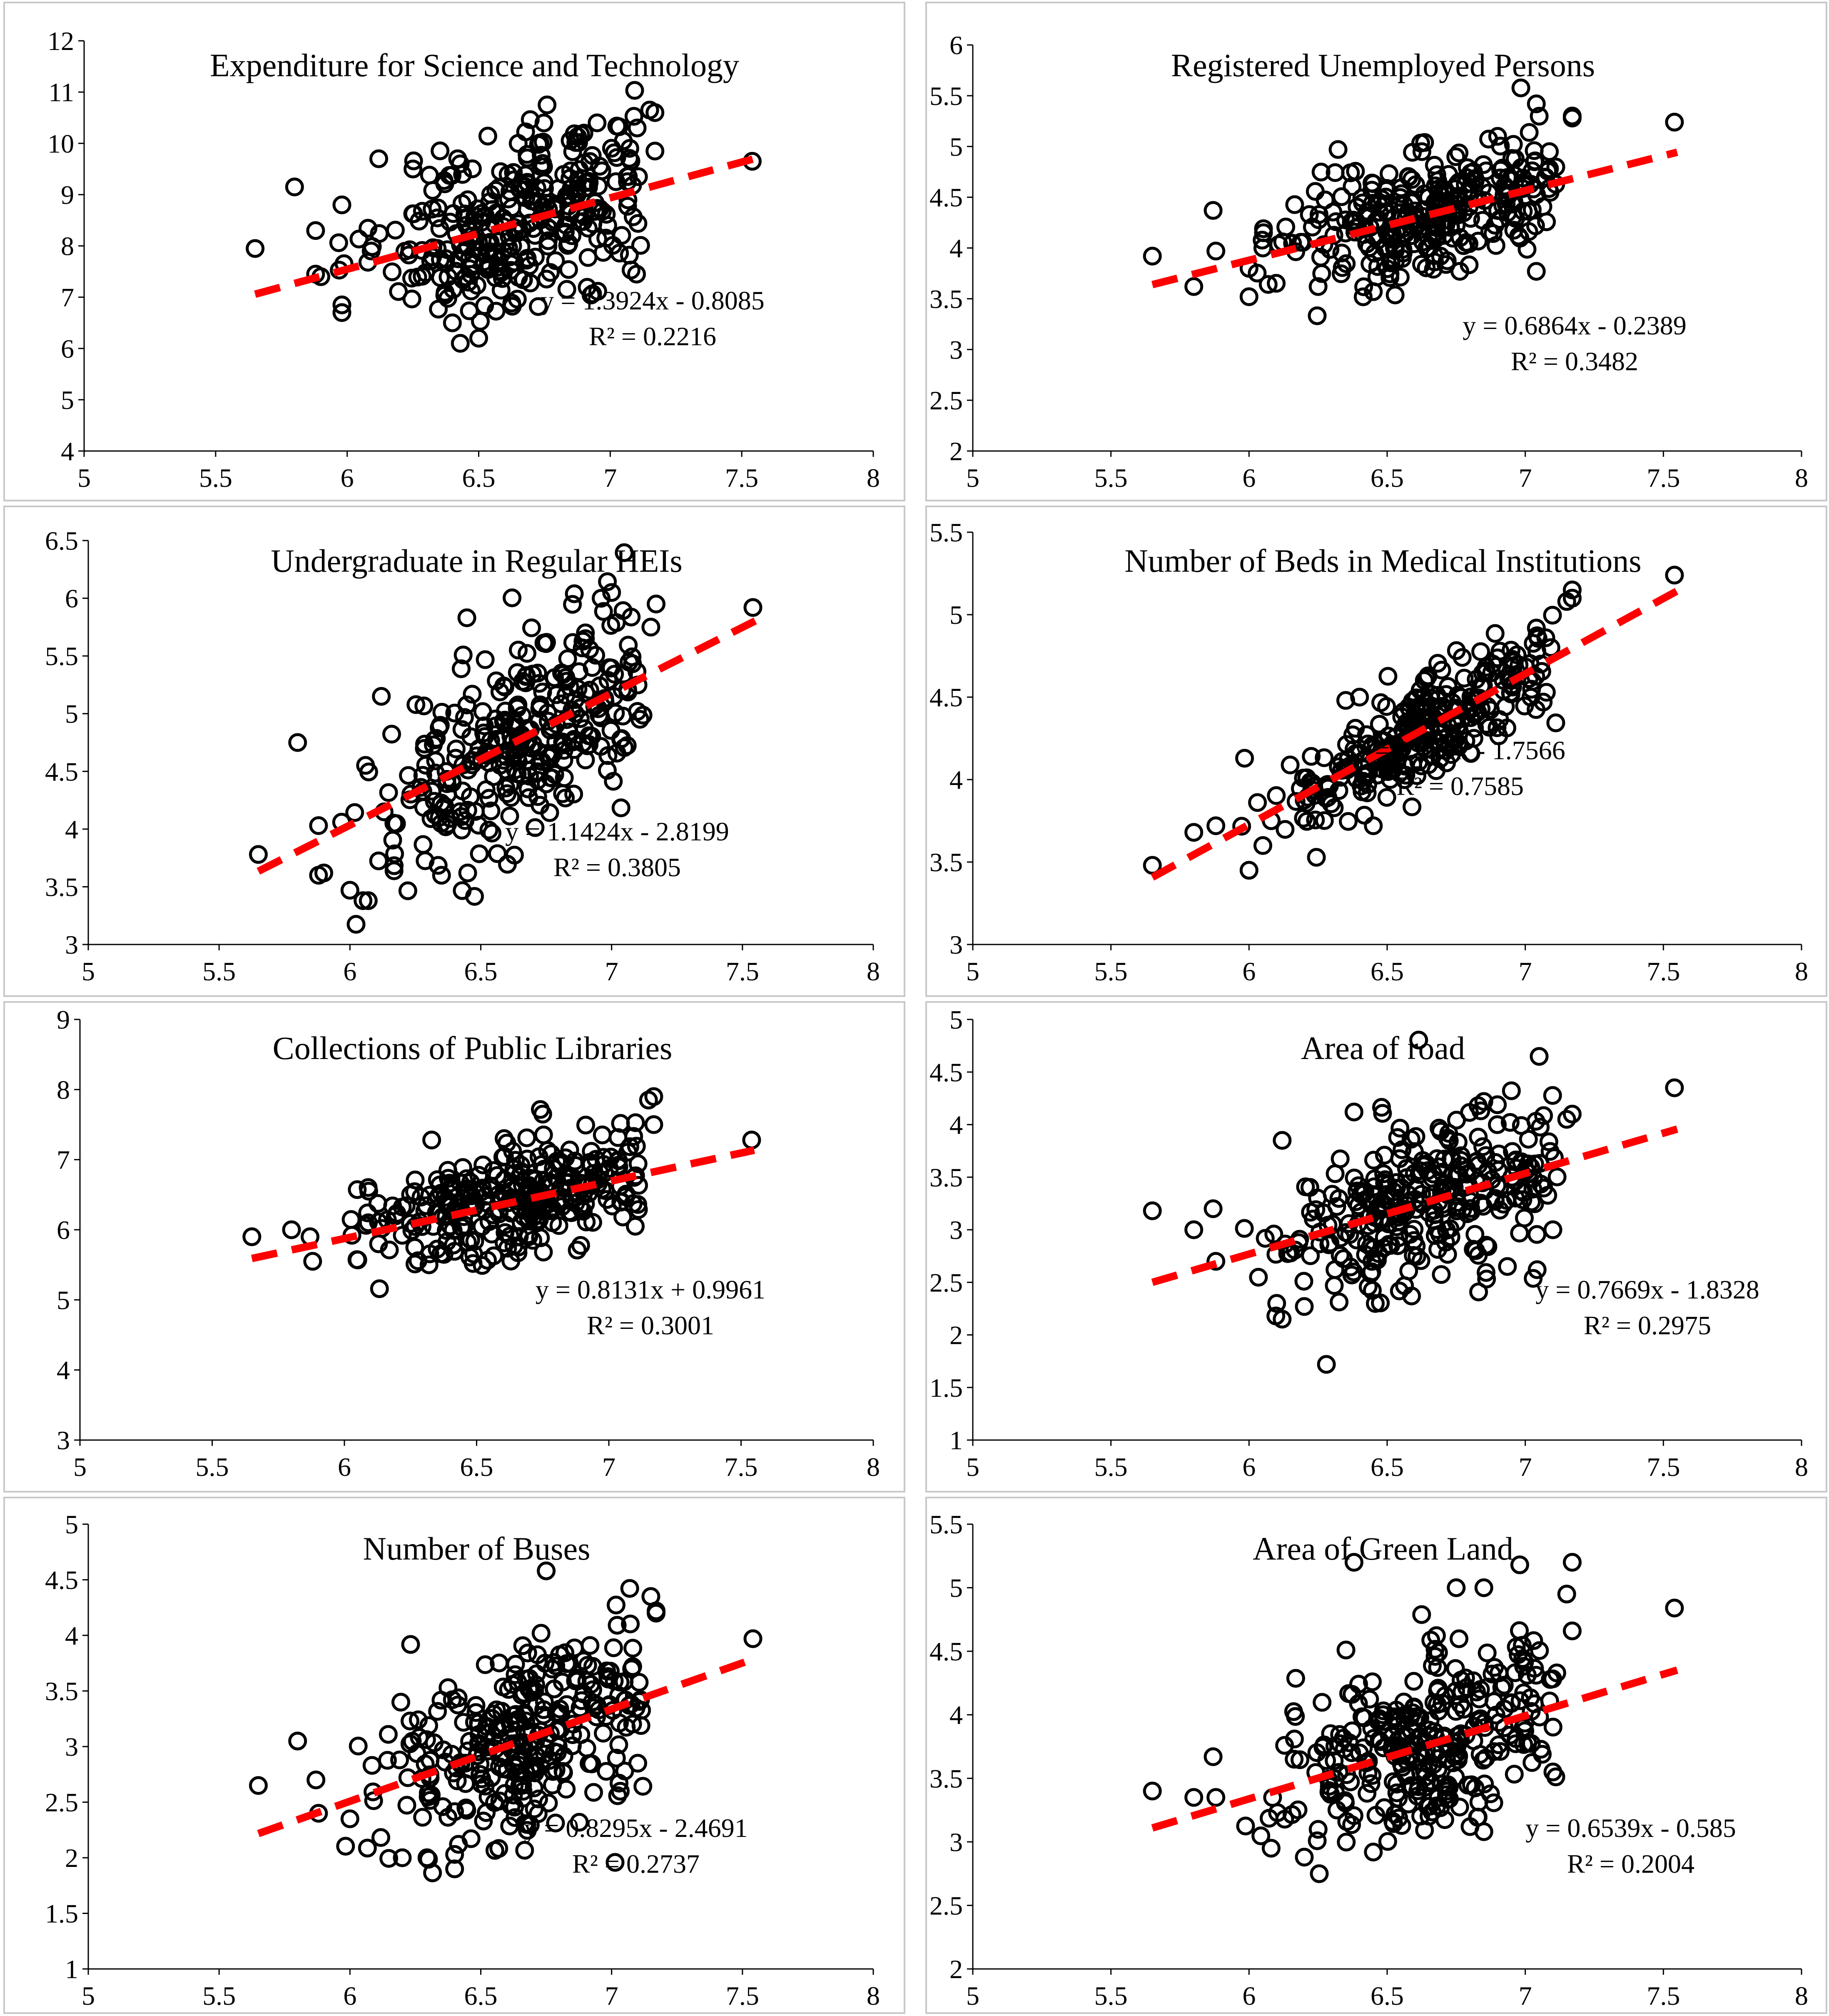  I want to click on r-squared: R² = 0.3805, so click(617, 867).